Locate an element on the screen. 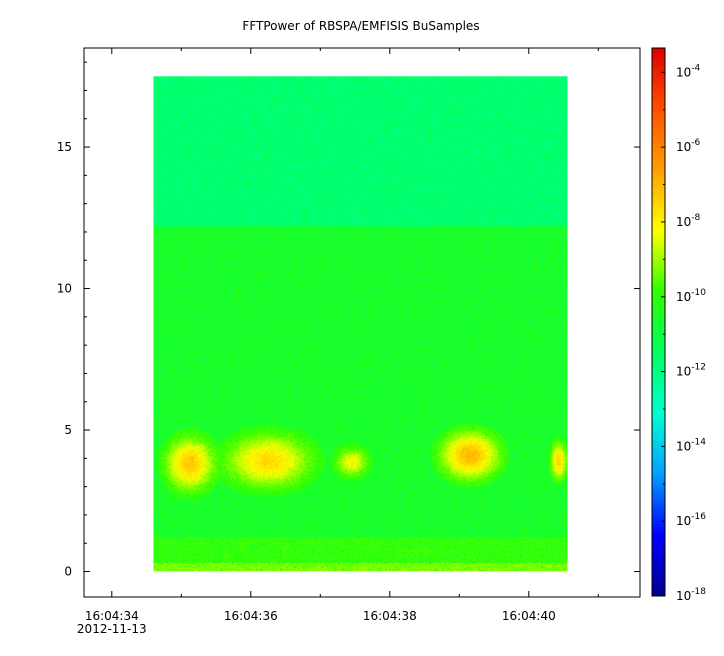 The image size is (724, 656). colorbar-tick-label: 10⁻¹² is located at coordinates (691, 371).